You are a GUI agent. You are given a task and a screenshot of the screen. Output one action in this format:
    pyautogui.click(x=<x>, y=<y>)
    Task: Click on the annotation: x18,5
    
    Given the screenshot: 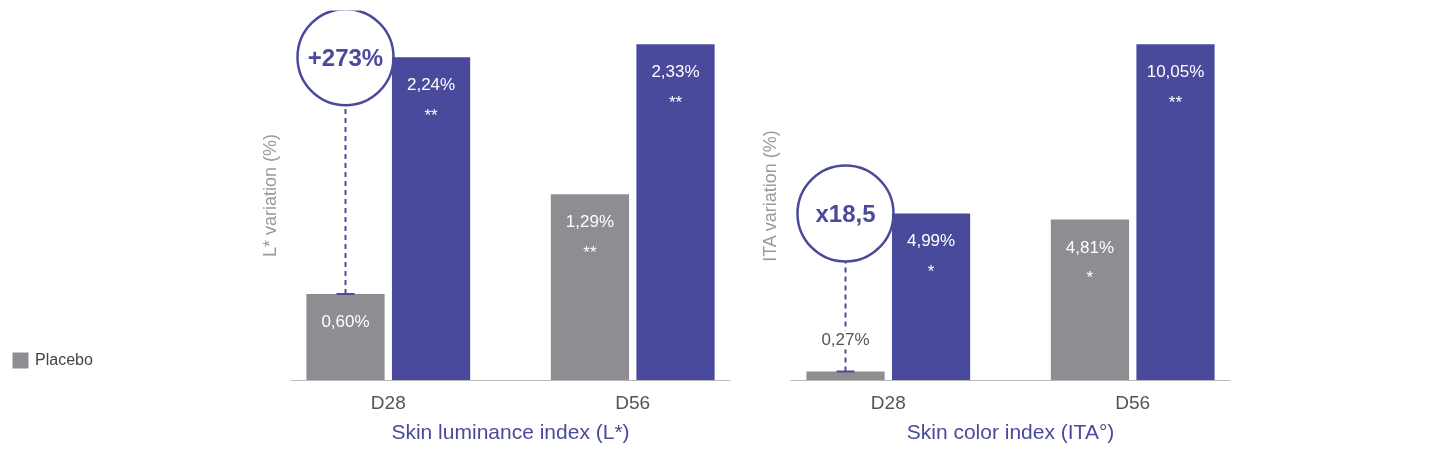 What is the action you would take?
    pyautogui.click(x=845, y=213)
    